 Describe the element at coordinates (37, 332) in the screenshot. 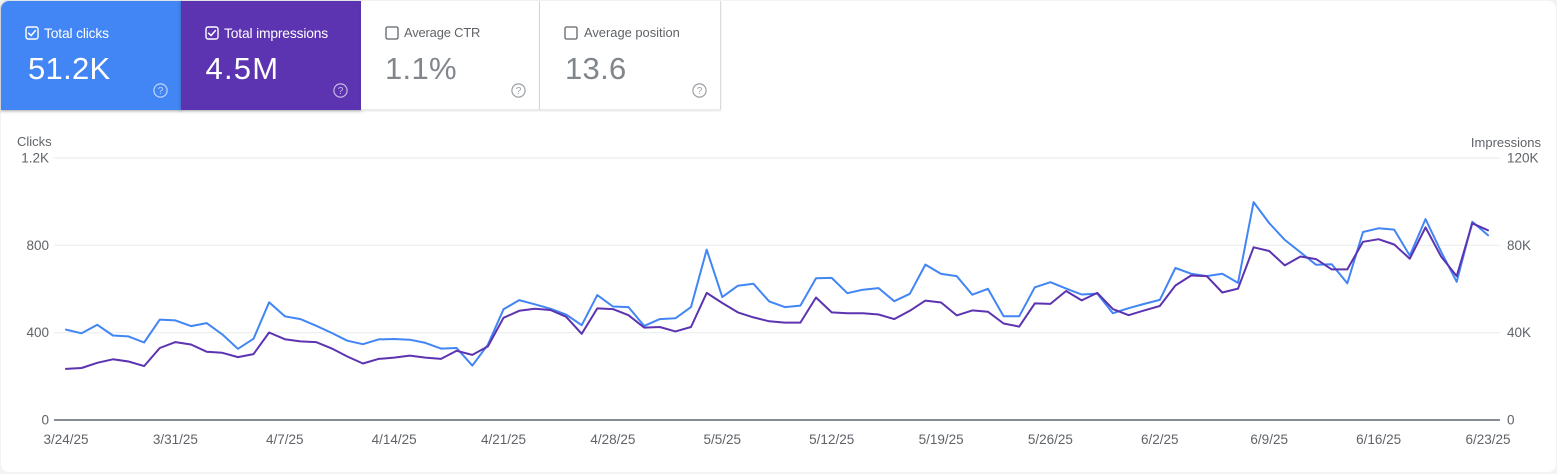

I see `svg-text: 400` at that location.